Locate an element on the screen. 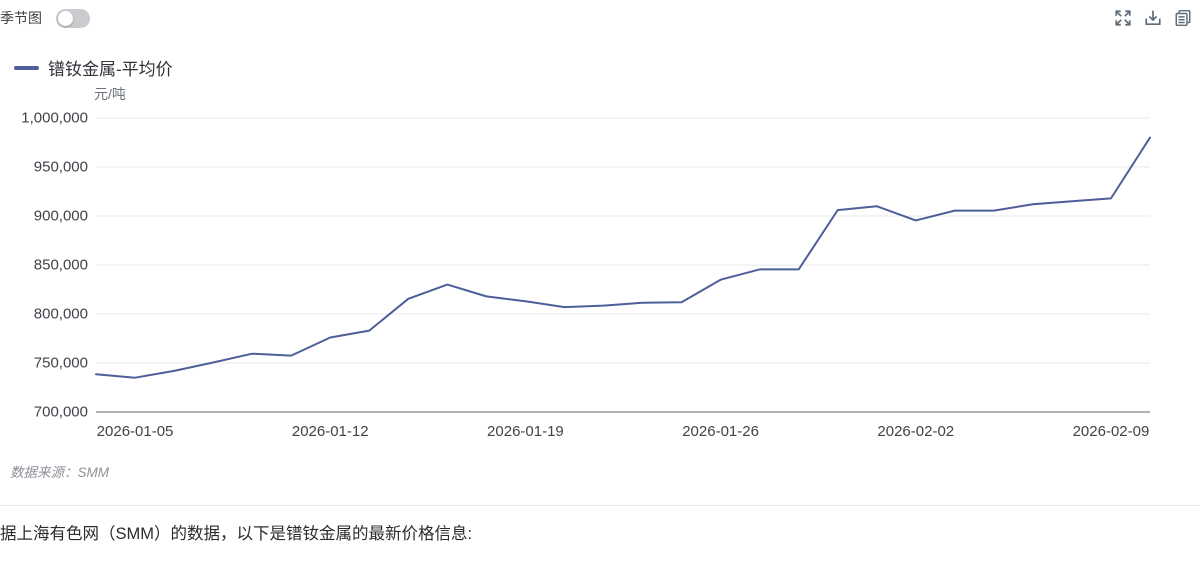  data-source-note: 数据来源：SMM is located at coordinates (59, 472).